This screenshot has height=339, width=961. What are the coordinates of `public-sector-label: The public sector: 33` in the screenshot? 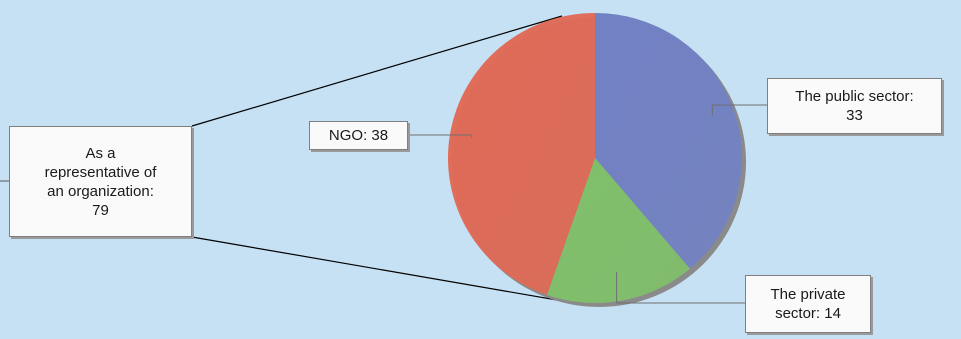 It's located at (854, 106).